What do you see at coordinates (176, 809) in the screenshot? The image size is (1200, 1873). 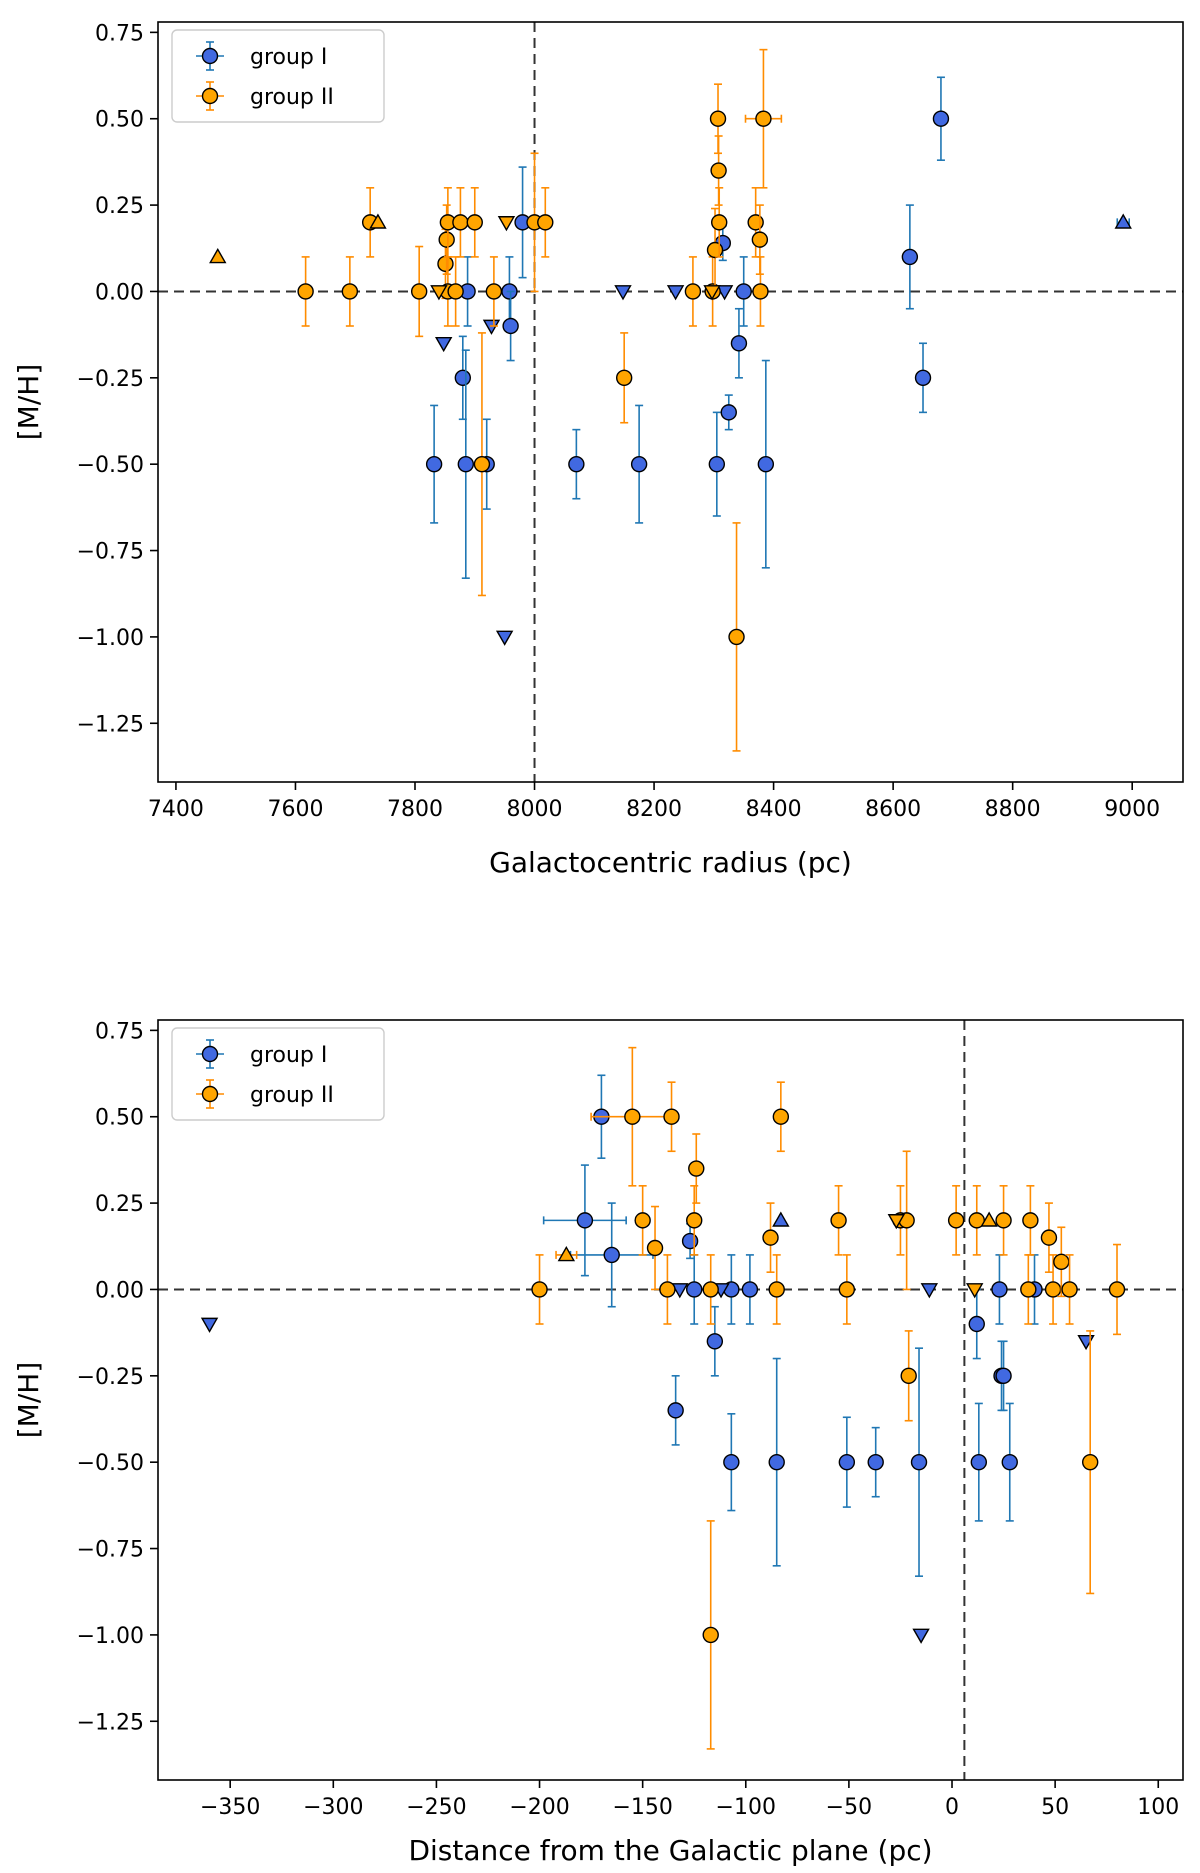 I see `x-tick-label: 7400` at bounding box center [176, 809].